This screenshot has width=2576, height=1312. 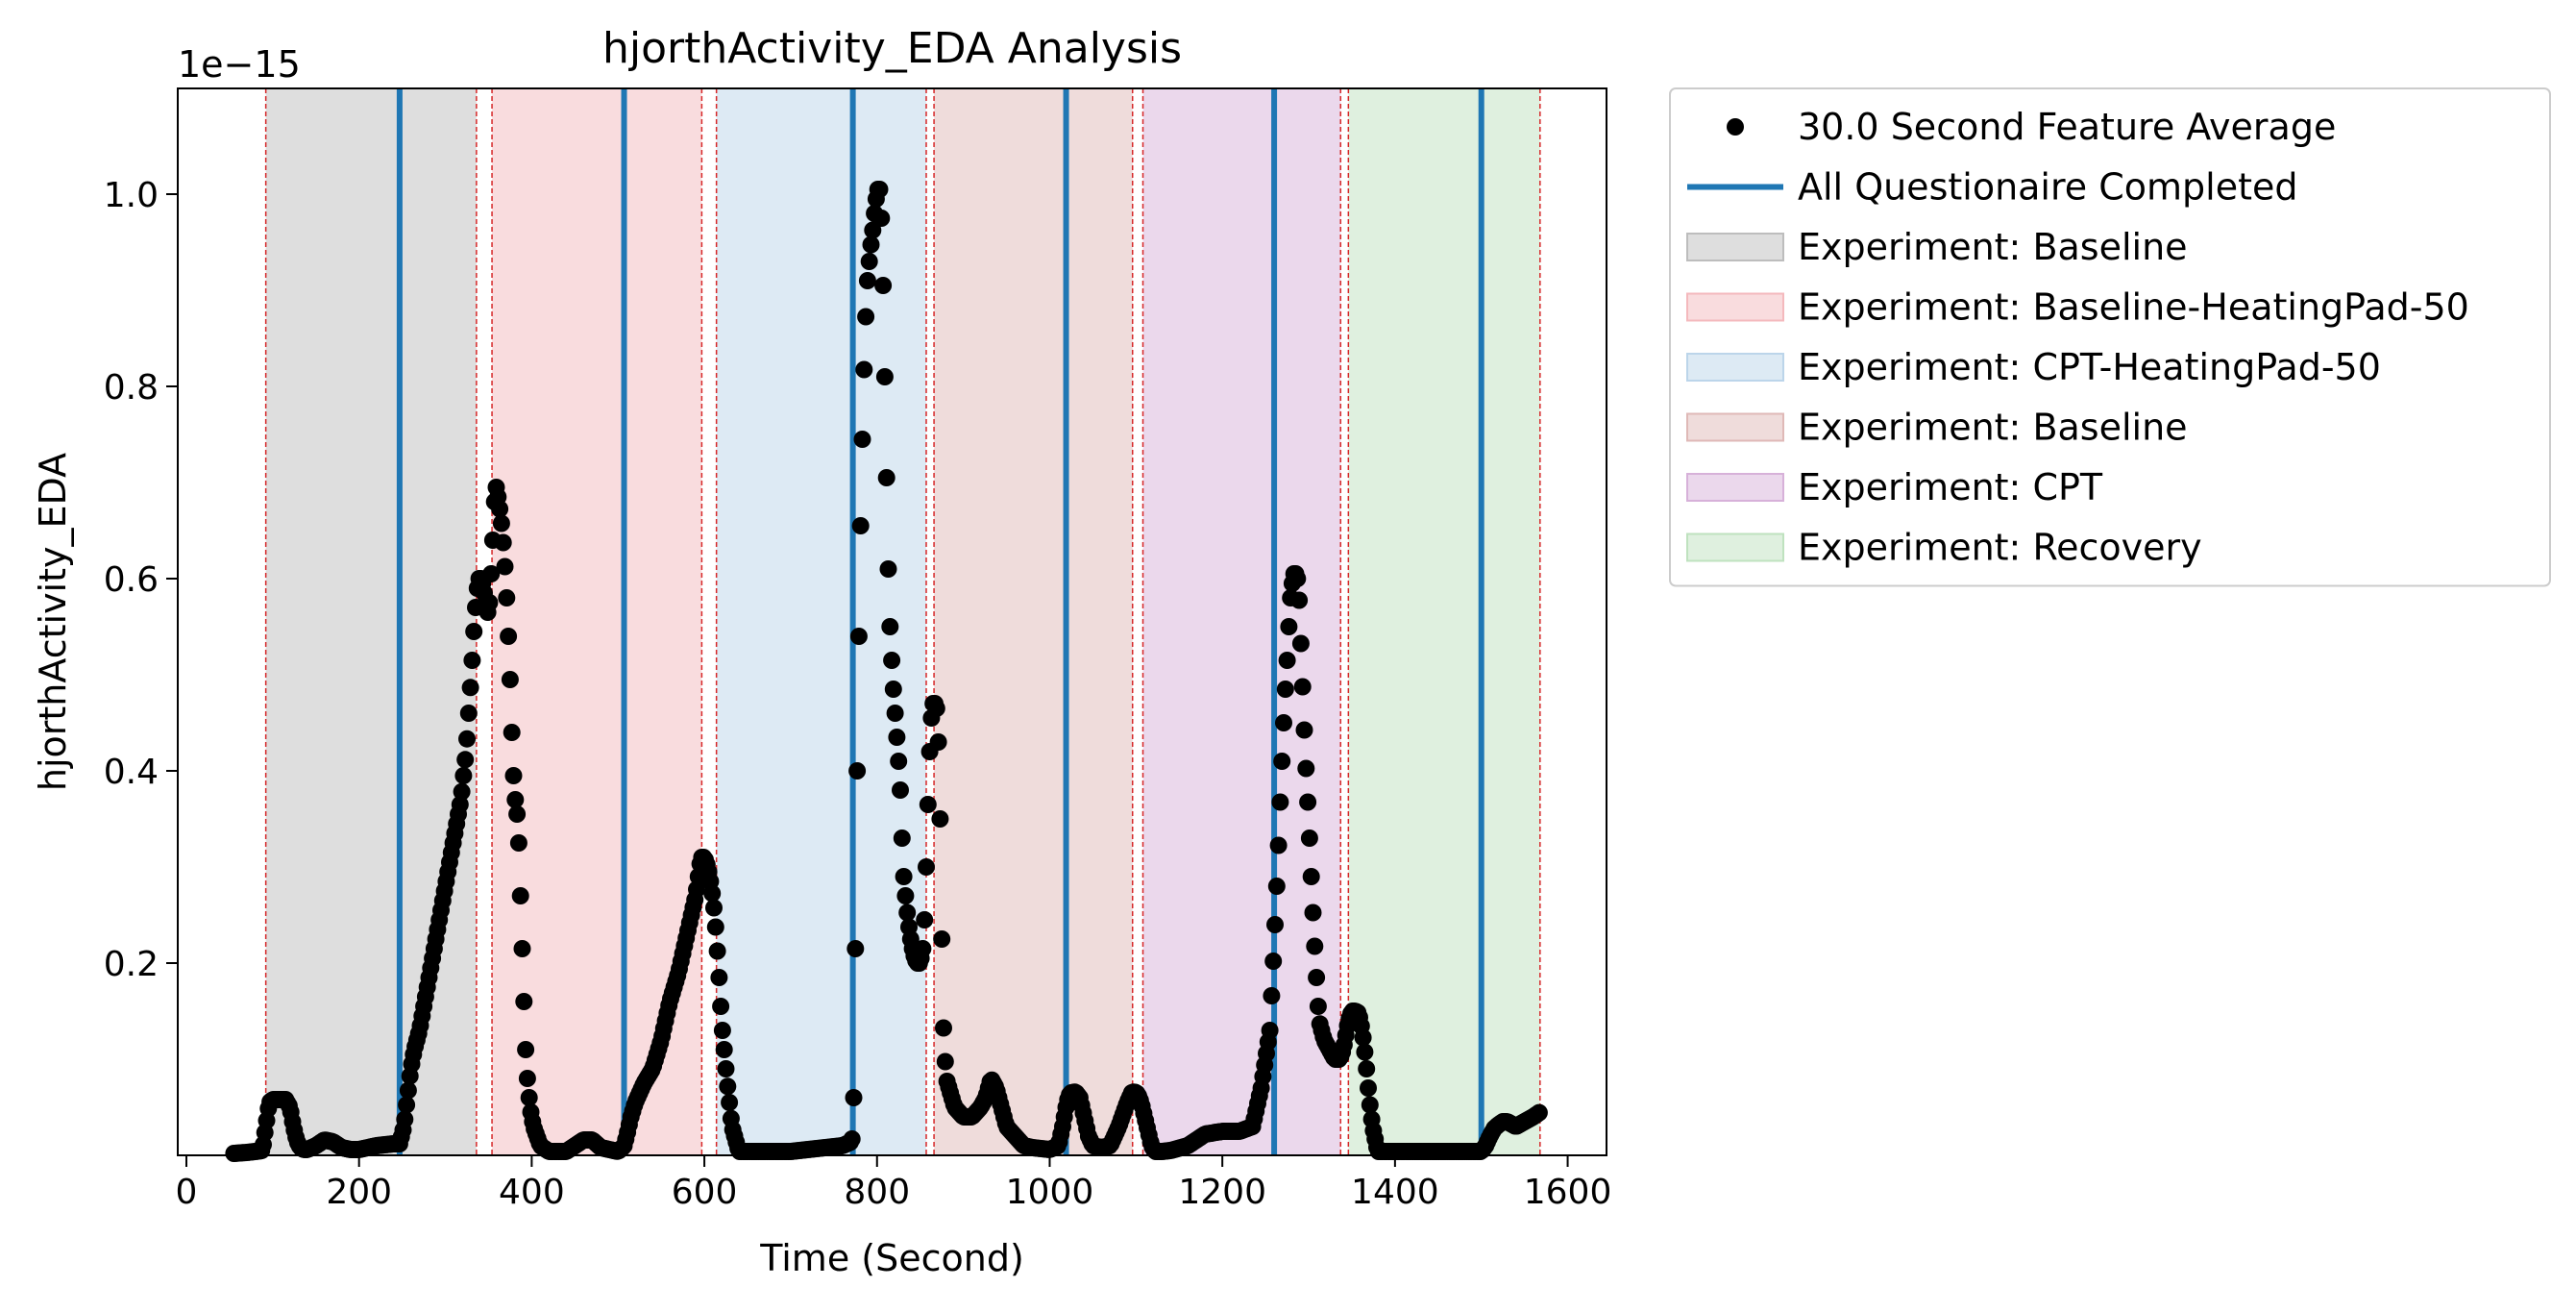 What do you see at coordinates (2089, 367) in the screenshot?
I see `legend-label: Experiment: CPT-HeatingPad-50` at bounding box center [2089, 367].